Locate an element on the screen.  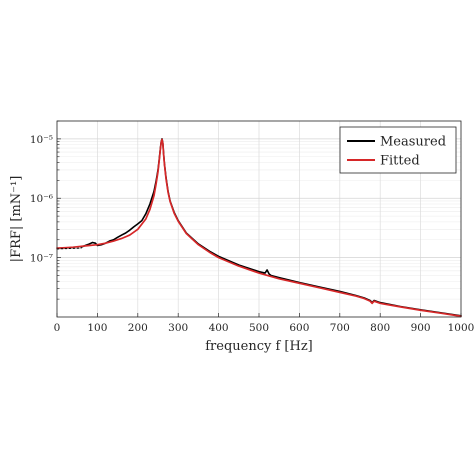
y-tick-label: 10⁻⁷ is located at coordinates (41, 259).